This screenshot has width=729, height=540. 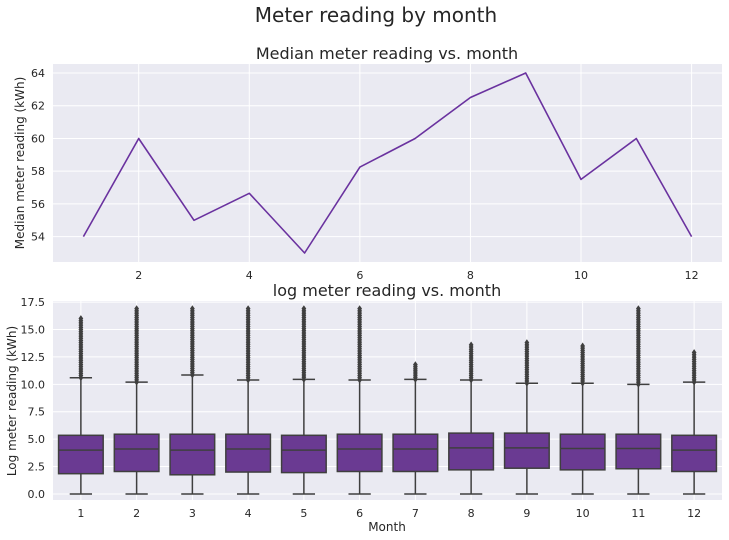 I want to click on box-chart-x-tick: 4, so click(x=248, y=513).